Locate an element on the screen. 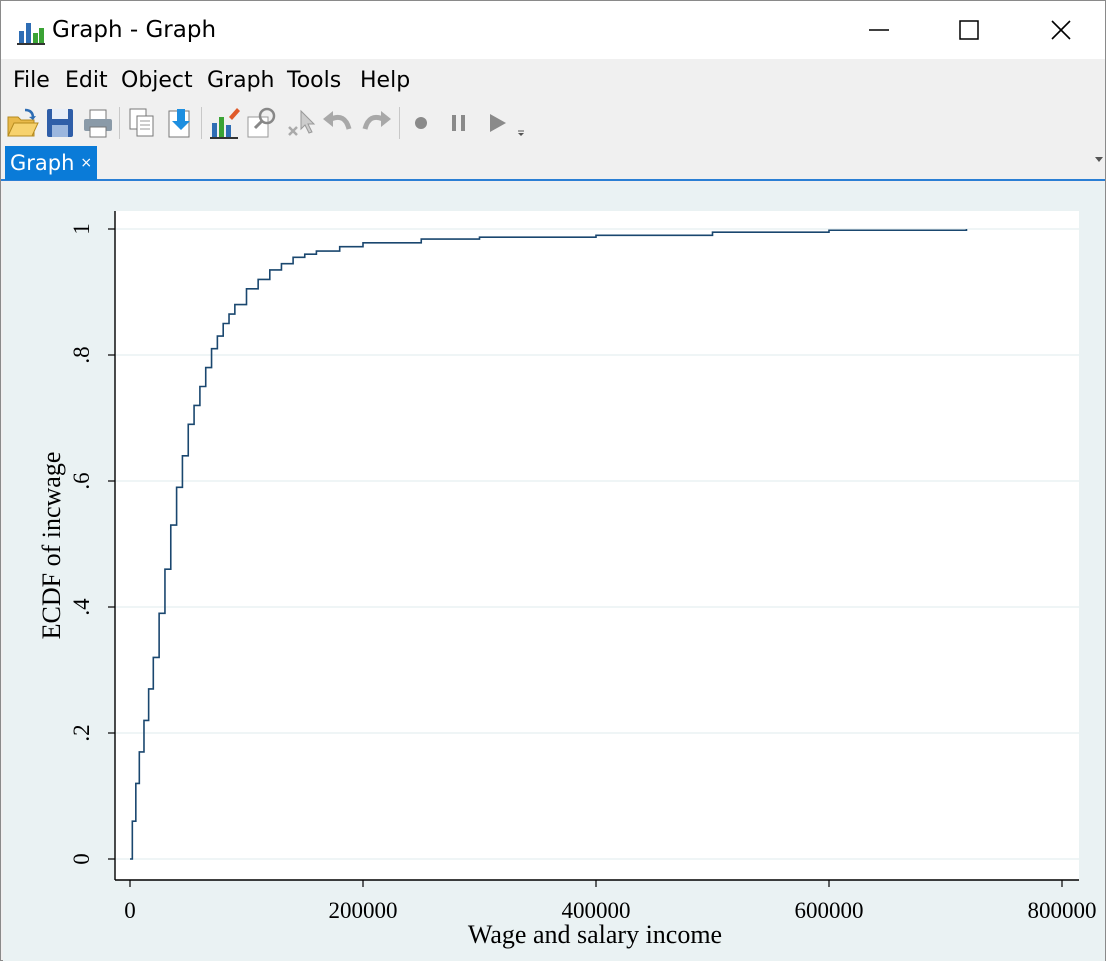 Image resolution: width=1106 pixels, height=961 pixels. y-tick-label: .2 is located at coordinates (81, 732).